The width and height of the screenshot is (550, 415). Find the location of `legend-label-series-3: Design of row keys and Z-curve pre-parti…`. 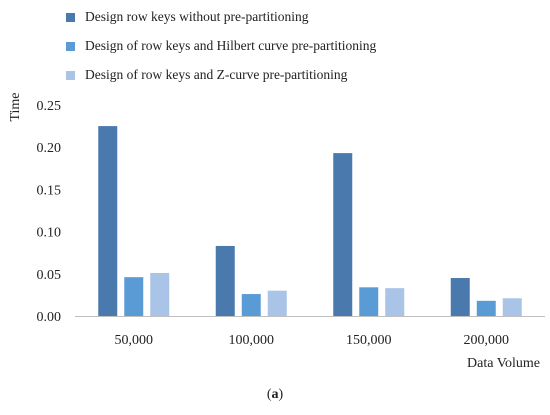

legend-label-series-3: Design of row keys and Z-curve pre-parti… is located at coordinates (216, 74).